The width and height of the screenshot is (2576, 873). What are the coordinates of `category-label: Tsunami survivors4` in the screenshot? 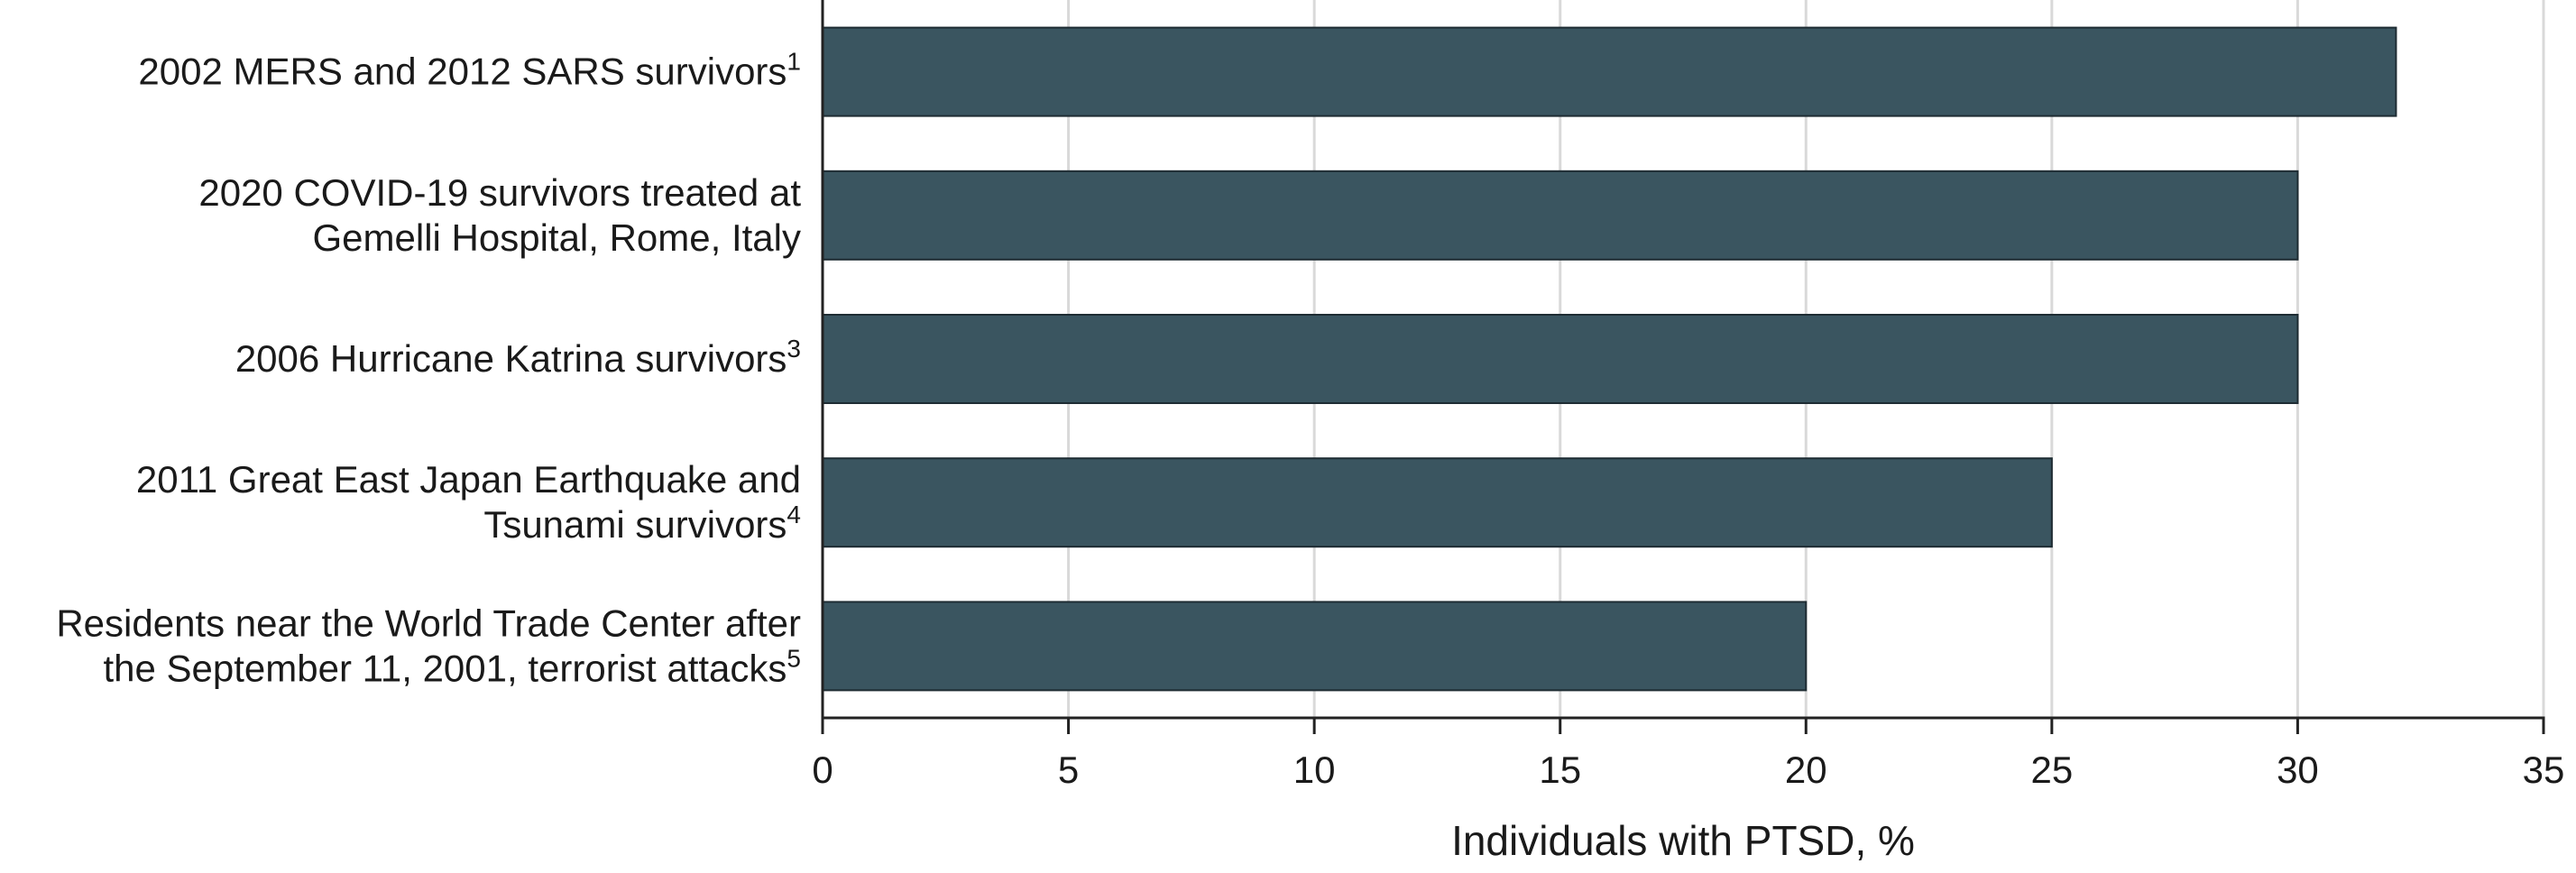 It's located at (642, 523).